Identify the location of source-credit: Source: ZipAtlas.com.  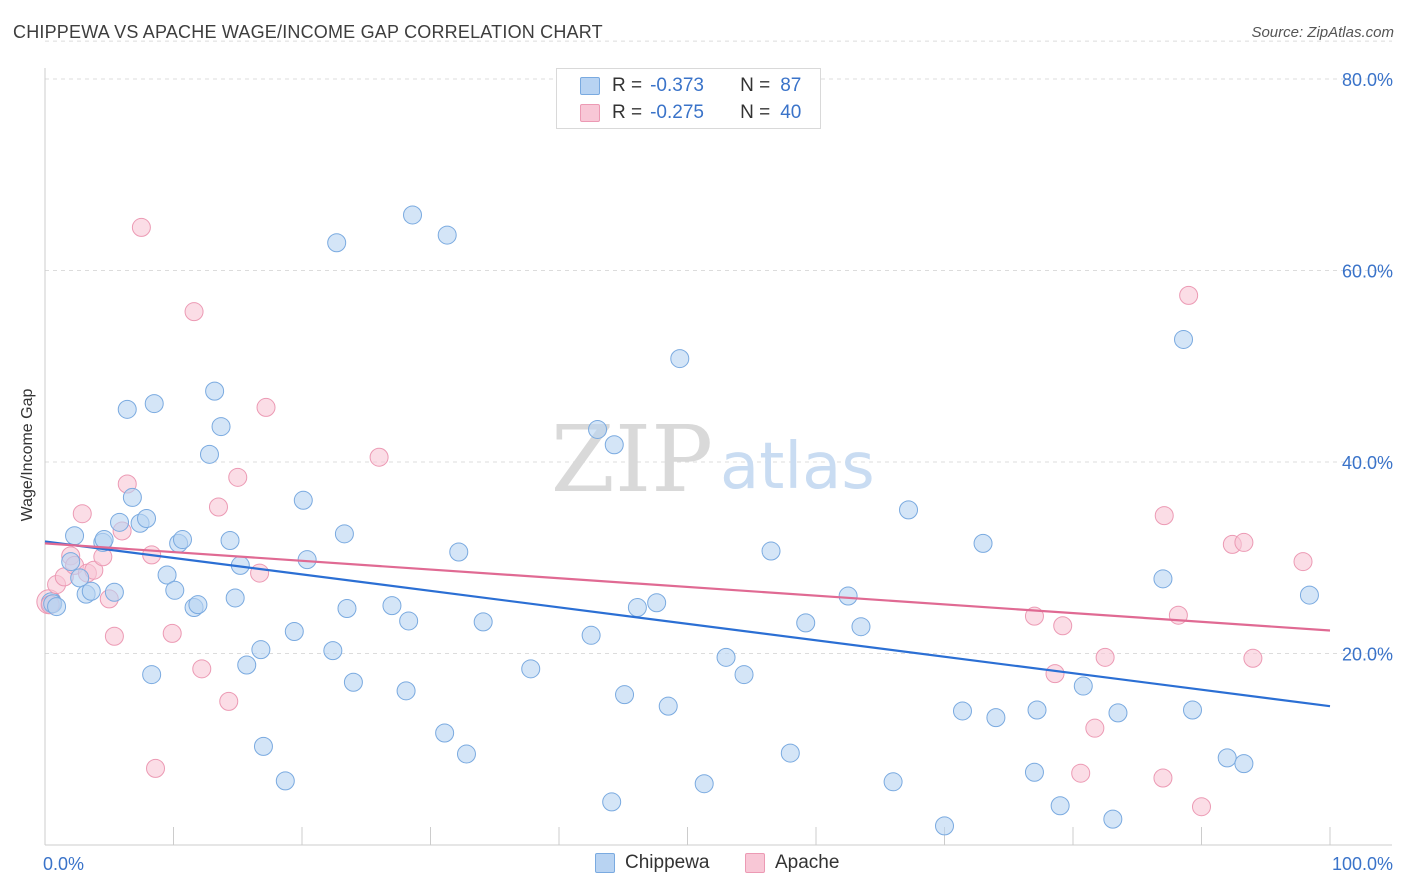
(1322, 32).